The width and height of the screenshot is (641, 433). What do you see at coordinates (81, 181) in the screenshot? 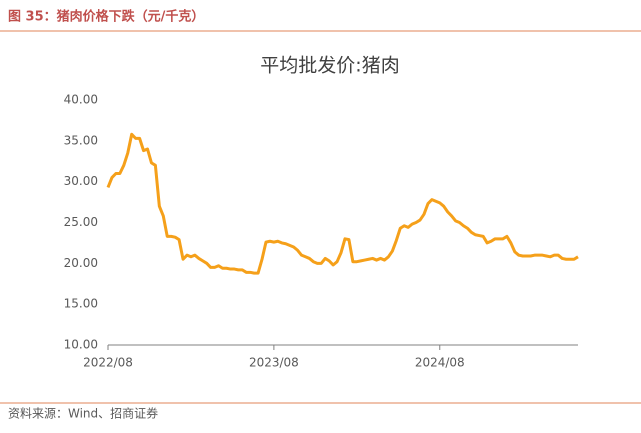
I see `y-tick-label: 30.00` at bounding box center [81, 181].